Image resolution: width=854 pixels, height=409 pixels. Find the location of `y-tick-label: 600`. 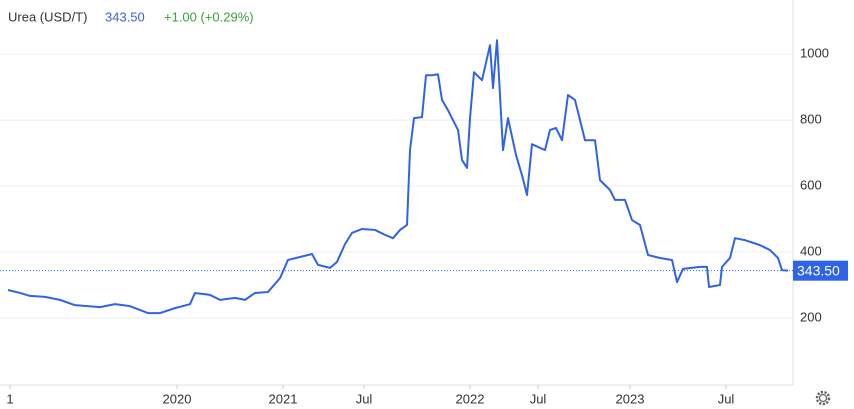

y-tick-label: 600 is located at coordinates (811, 184).